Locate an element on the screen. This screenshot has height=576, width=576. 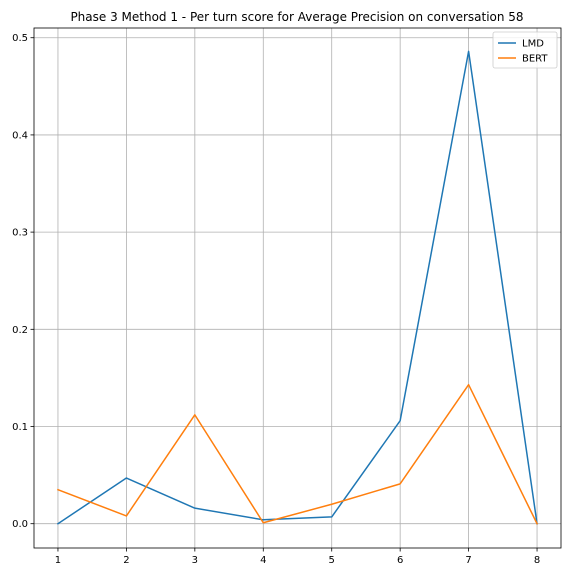
x-tick-label: 8 is located at coordinates (537, 560).